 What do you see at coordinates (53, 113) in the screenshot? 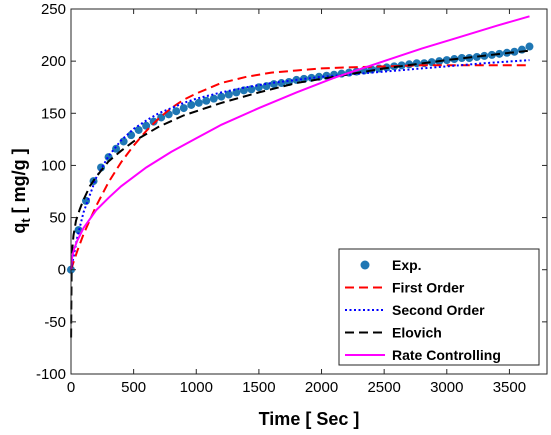
I see `y-tick-label: 150` at bounding box center [53, 113].